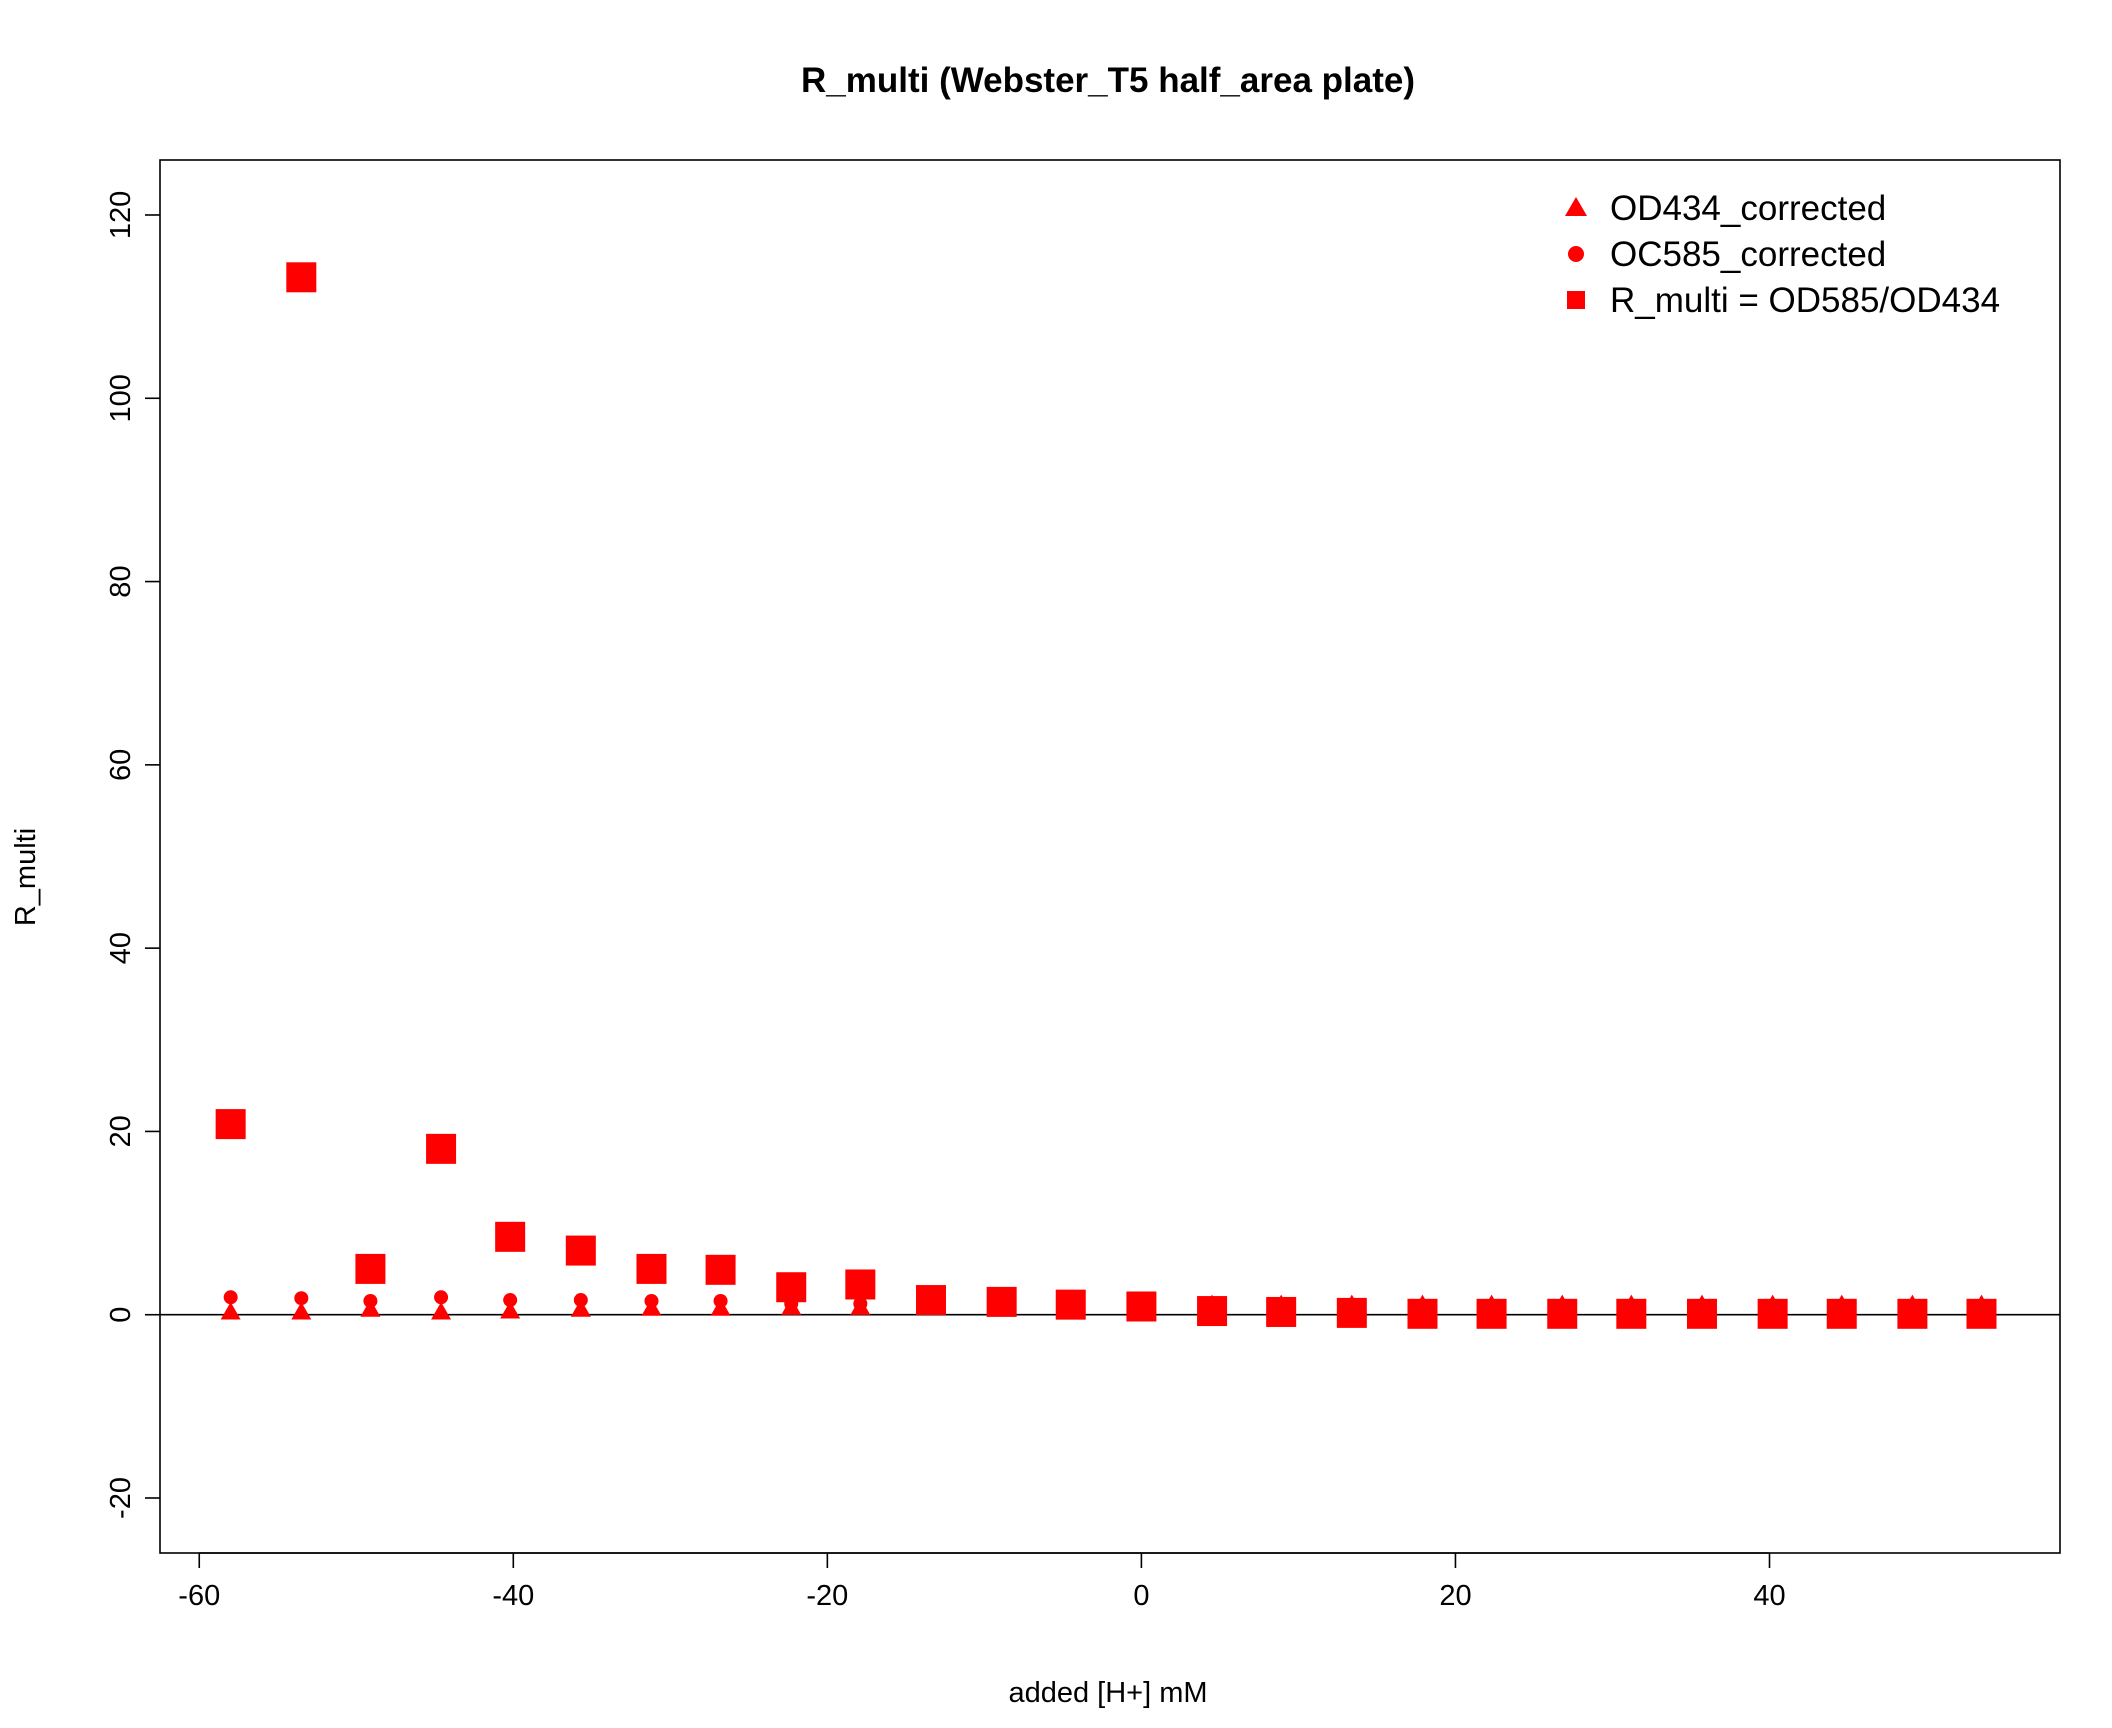  Describe the element at coordinates (121, 215) in the screenshot. I see `y-tick-label: 120` at that location.